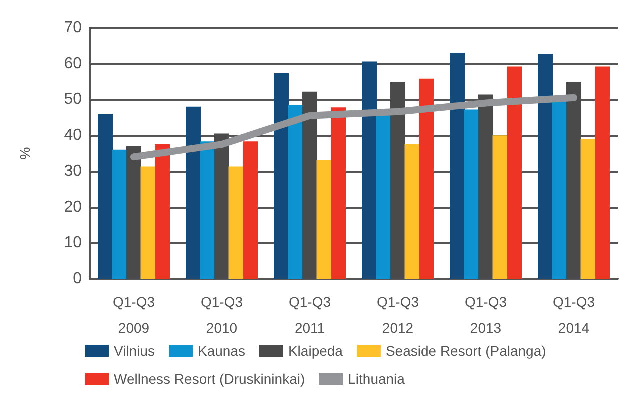 The width and height of the screenshot is (638, 401). Describe the element at coordinates (210, 379) in the screenshot. I see `legend-label: Wellness Resort (Druskininkai)` at that location.